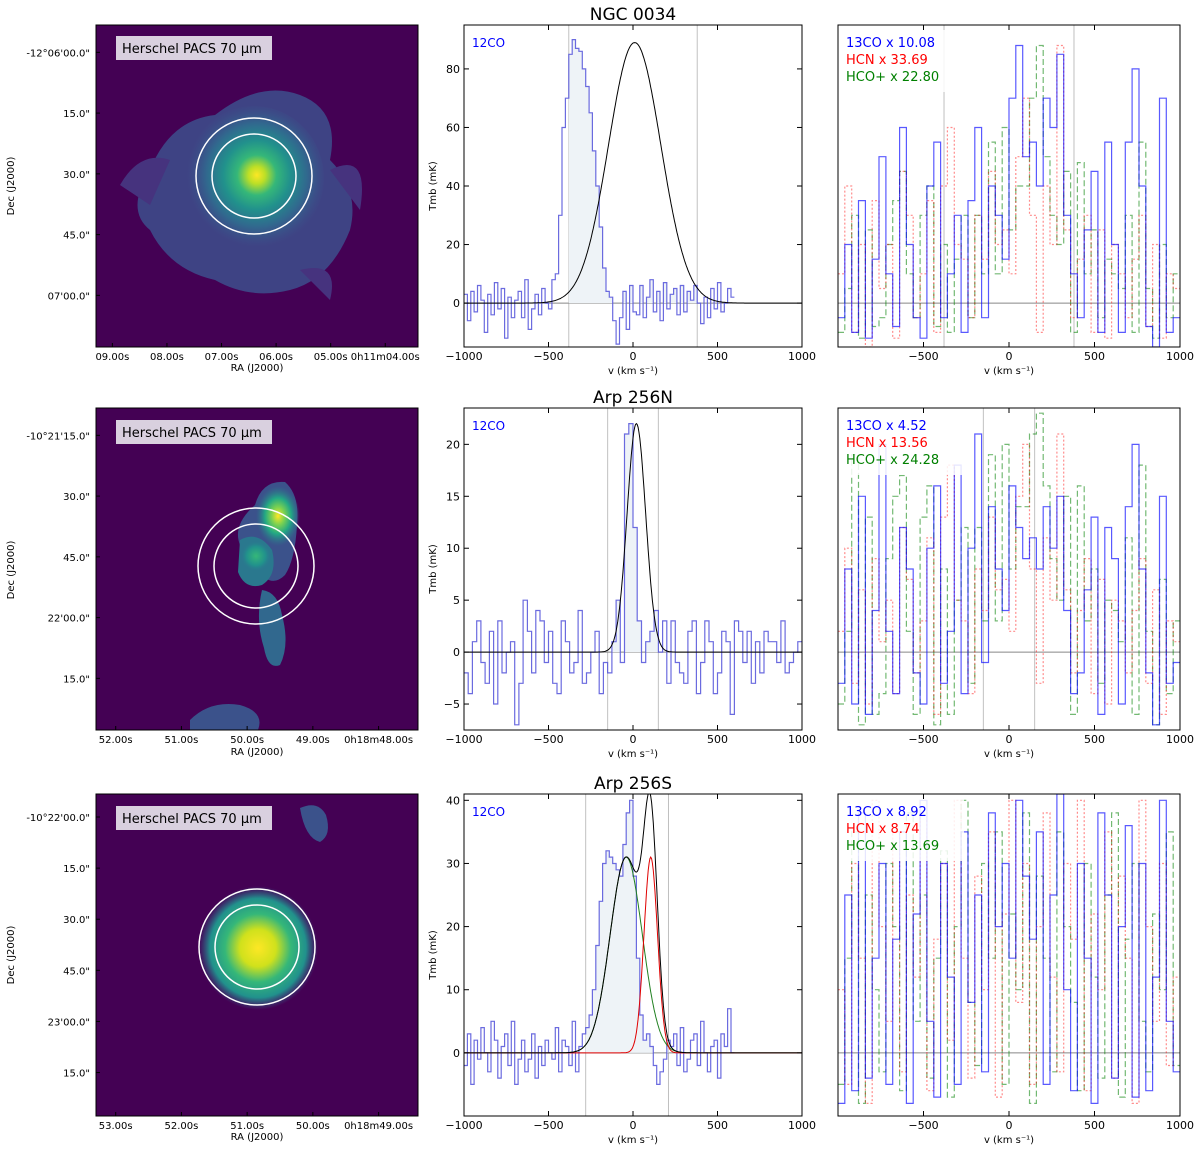  Describe the element at coordinates (63, 946) in the screenshot. I see `dec-tick-labels: -10°22'00.0" 15.0" 30.0" 45.0" 23'00.0" 15.0"` at that location.